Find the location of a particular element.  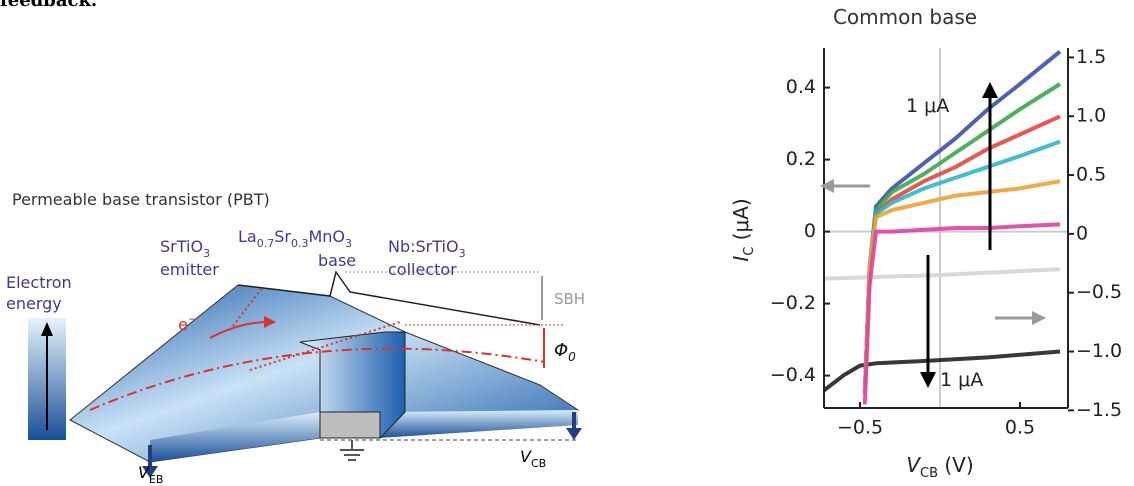

annotations: 1 μA 1 μA is located at coordinates (933, 236).